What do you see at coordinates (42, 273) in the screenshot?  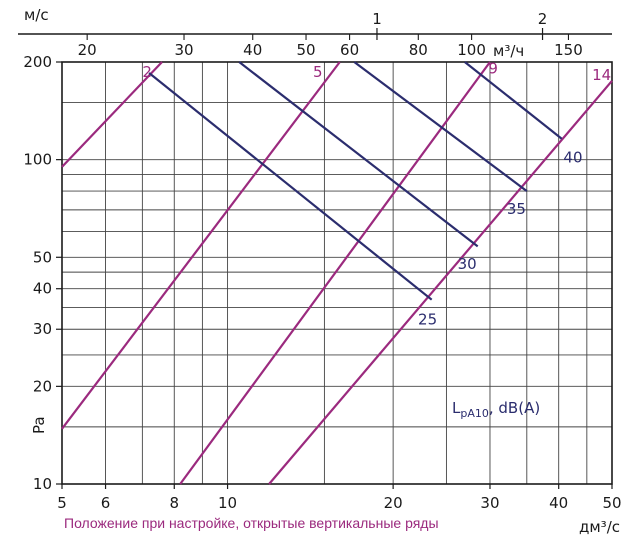 I see `y-axis-ticks: 10 20 30 40 50 100 200` at bounding box center [42, 273].